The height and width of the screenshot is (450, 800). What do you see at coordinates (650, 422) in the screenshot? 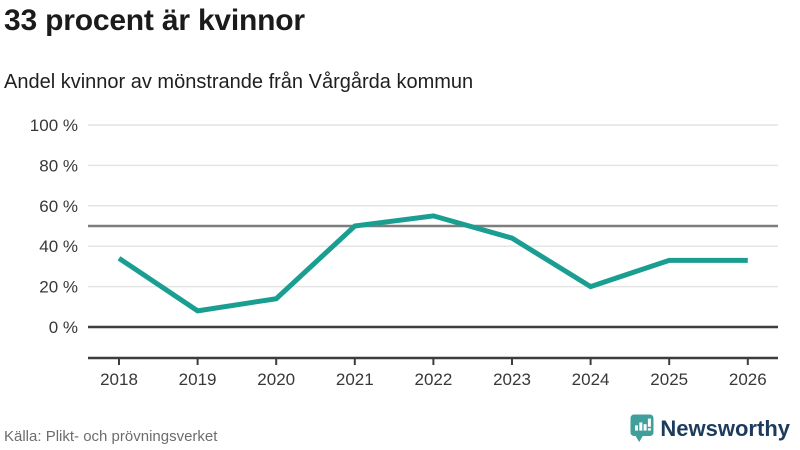
I see `exclamation-stem` at bounding box center [650, 422].